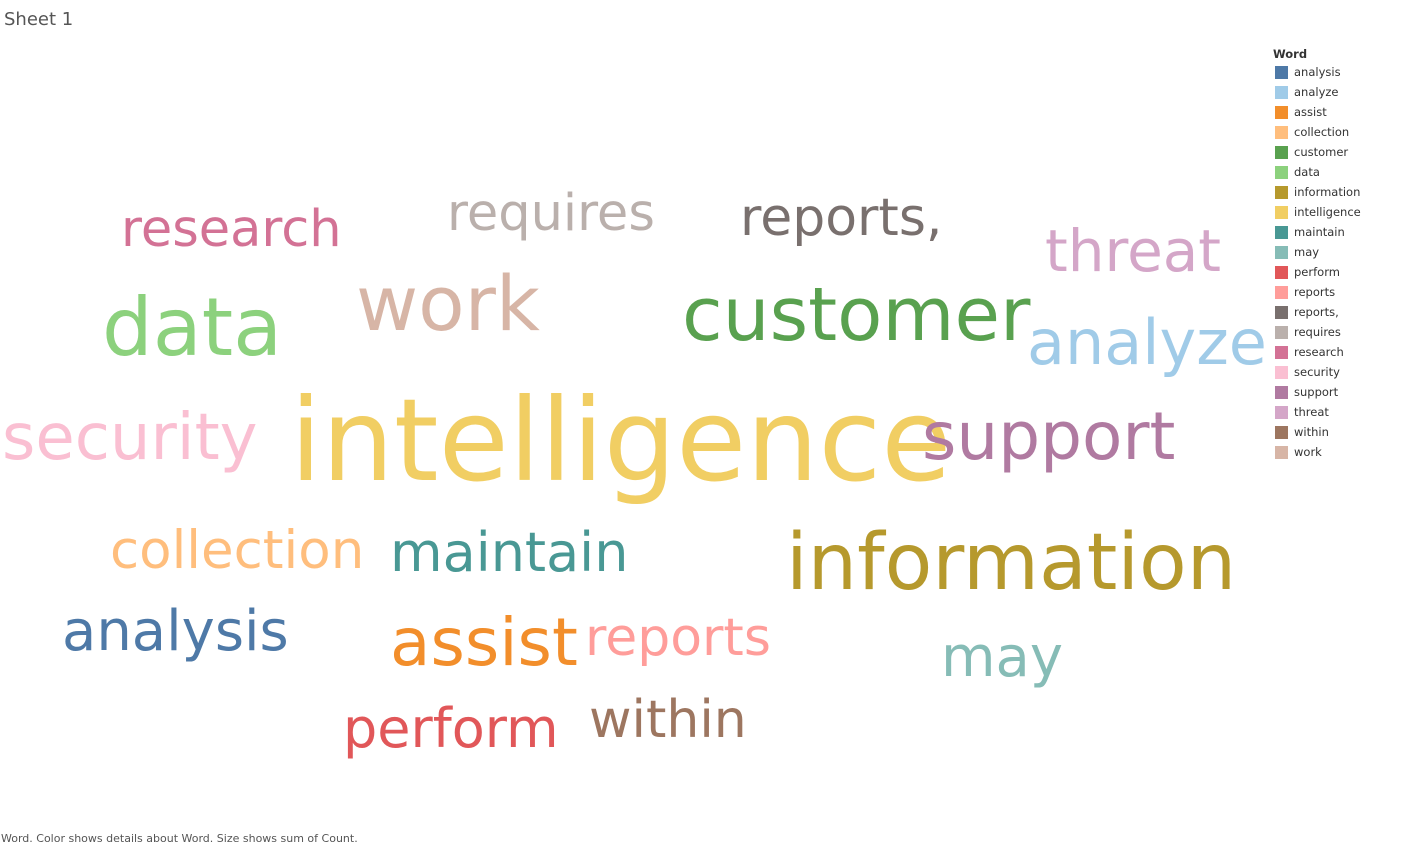 The image size is (1412, 848). What do you see at coordinates (1322, 132) in the screenshot?
I see `legend-label: collection` at bounding box center [1322, 132].